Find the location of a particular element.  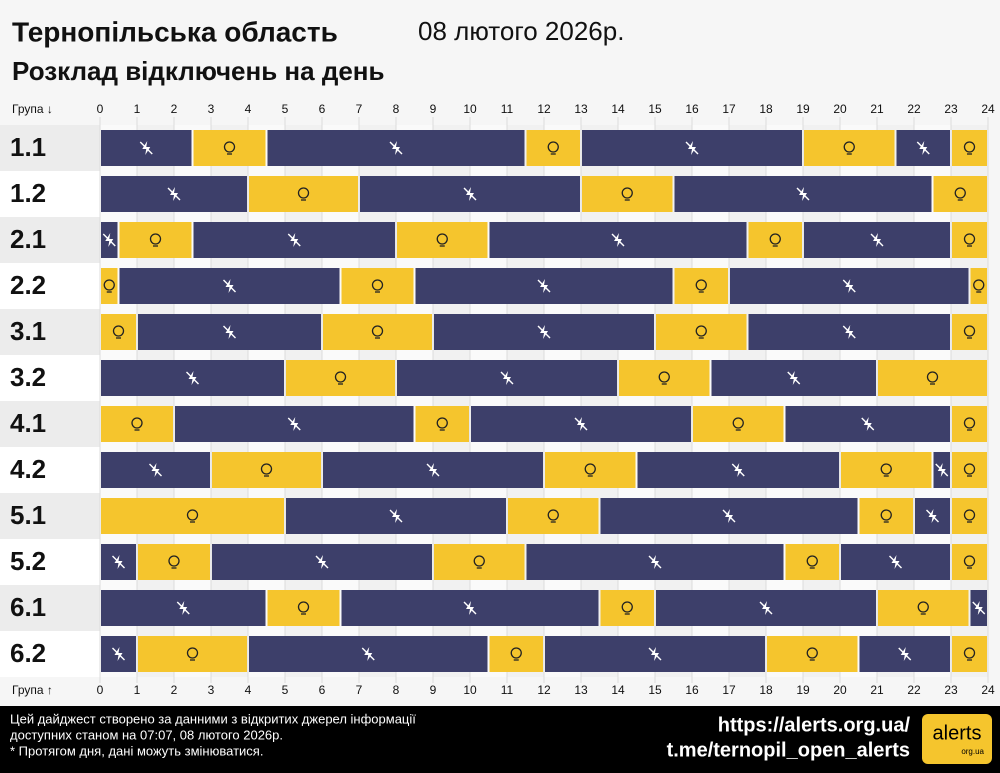

row-label: 3.2 is located at coordinates (28, 377).